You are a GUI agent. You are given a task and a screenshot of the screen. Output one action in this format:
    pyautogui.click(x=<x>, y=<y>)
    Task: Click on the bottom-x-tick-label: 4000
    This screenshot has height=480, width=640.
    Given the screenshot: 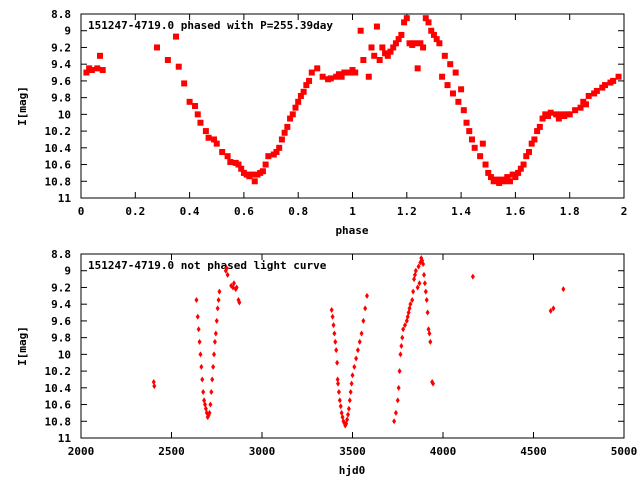 What is the action you would take?
    pyautogui.click(x=443, y=451)
    